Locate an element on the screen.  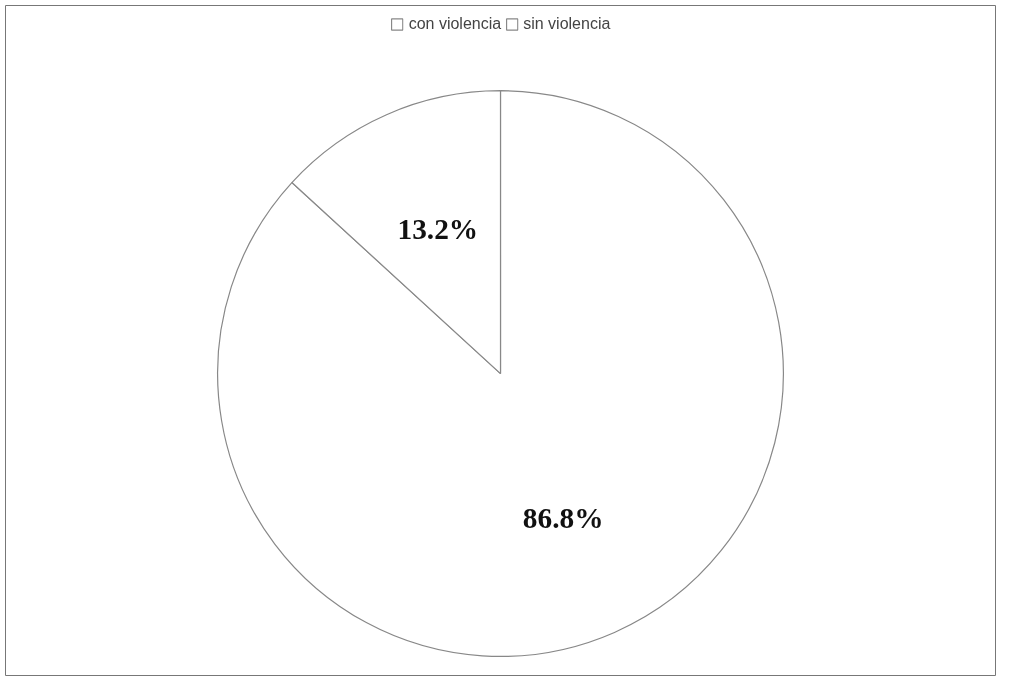
legend-label: sin violencia is located at coordinates (567, 24).